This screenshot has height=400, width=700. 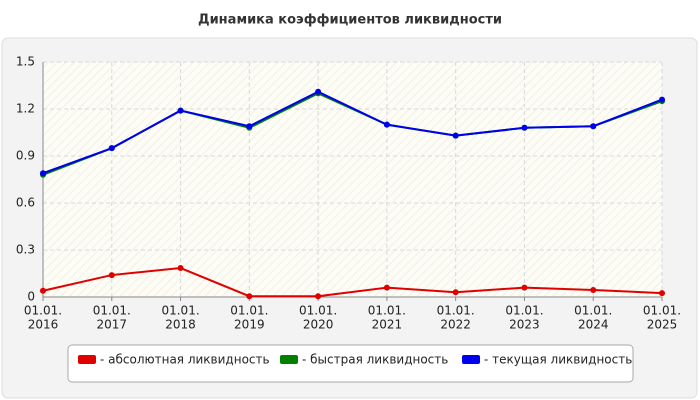 What do you see at coordinates (318, 325) in the screenshot?
I see `x-tick-label: 2020` at bounding box center [318, 325].